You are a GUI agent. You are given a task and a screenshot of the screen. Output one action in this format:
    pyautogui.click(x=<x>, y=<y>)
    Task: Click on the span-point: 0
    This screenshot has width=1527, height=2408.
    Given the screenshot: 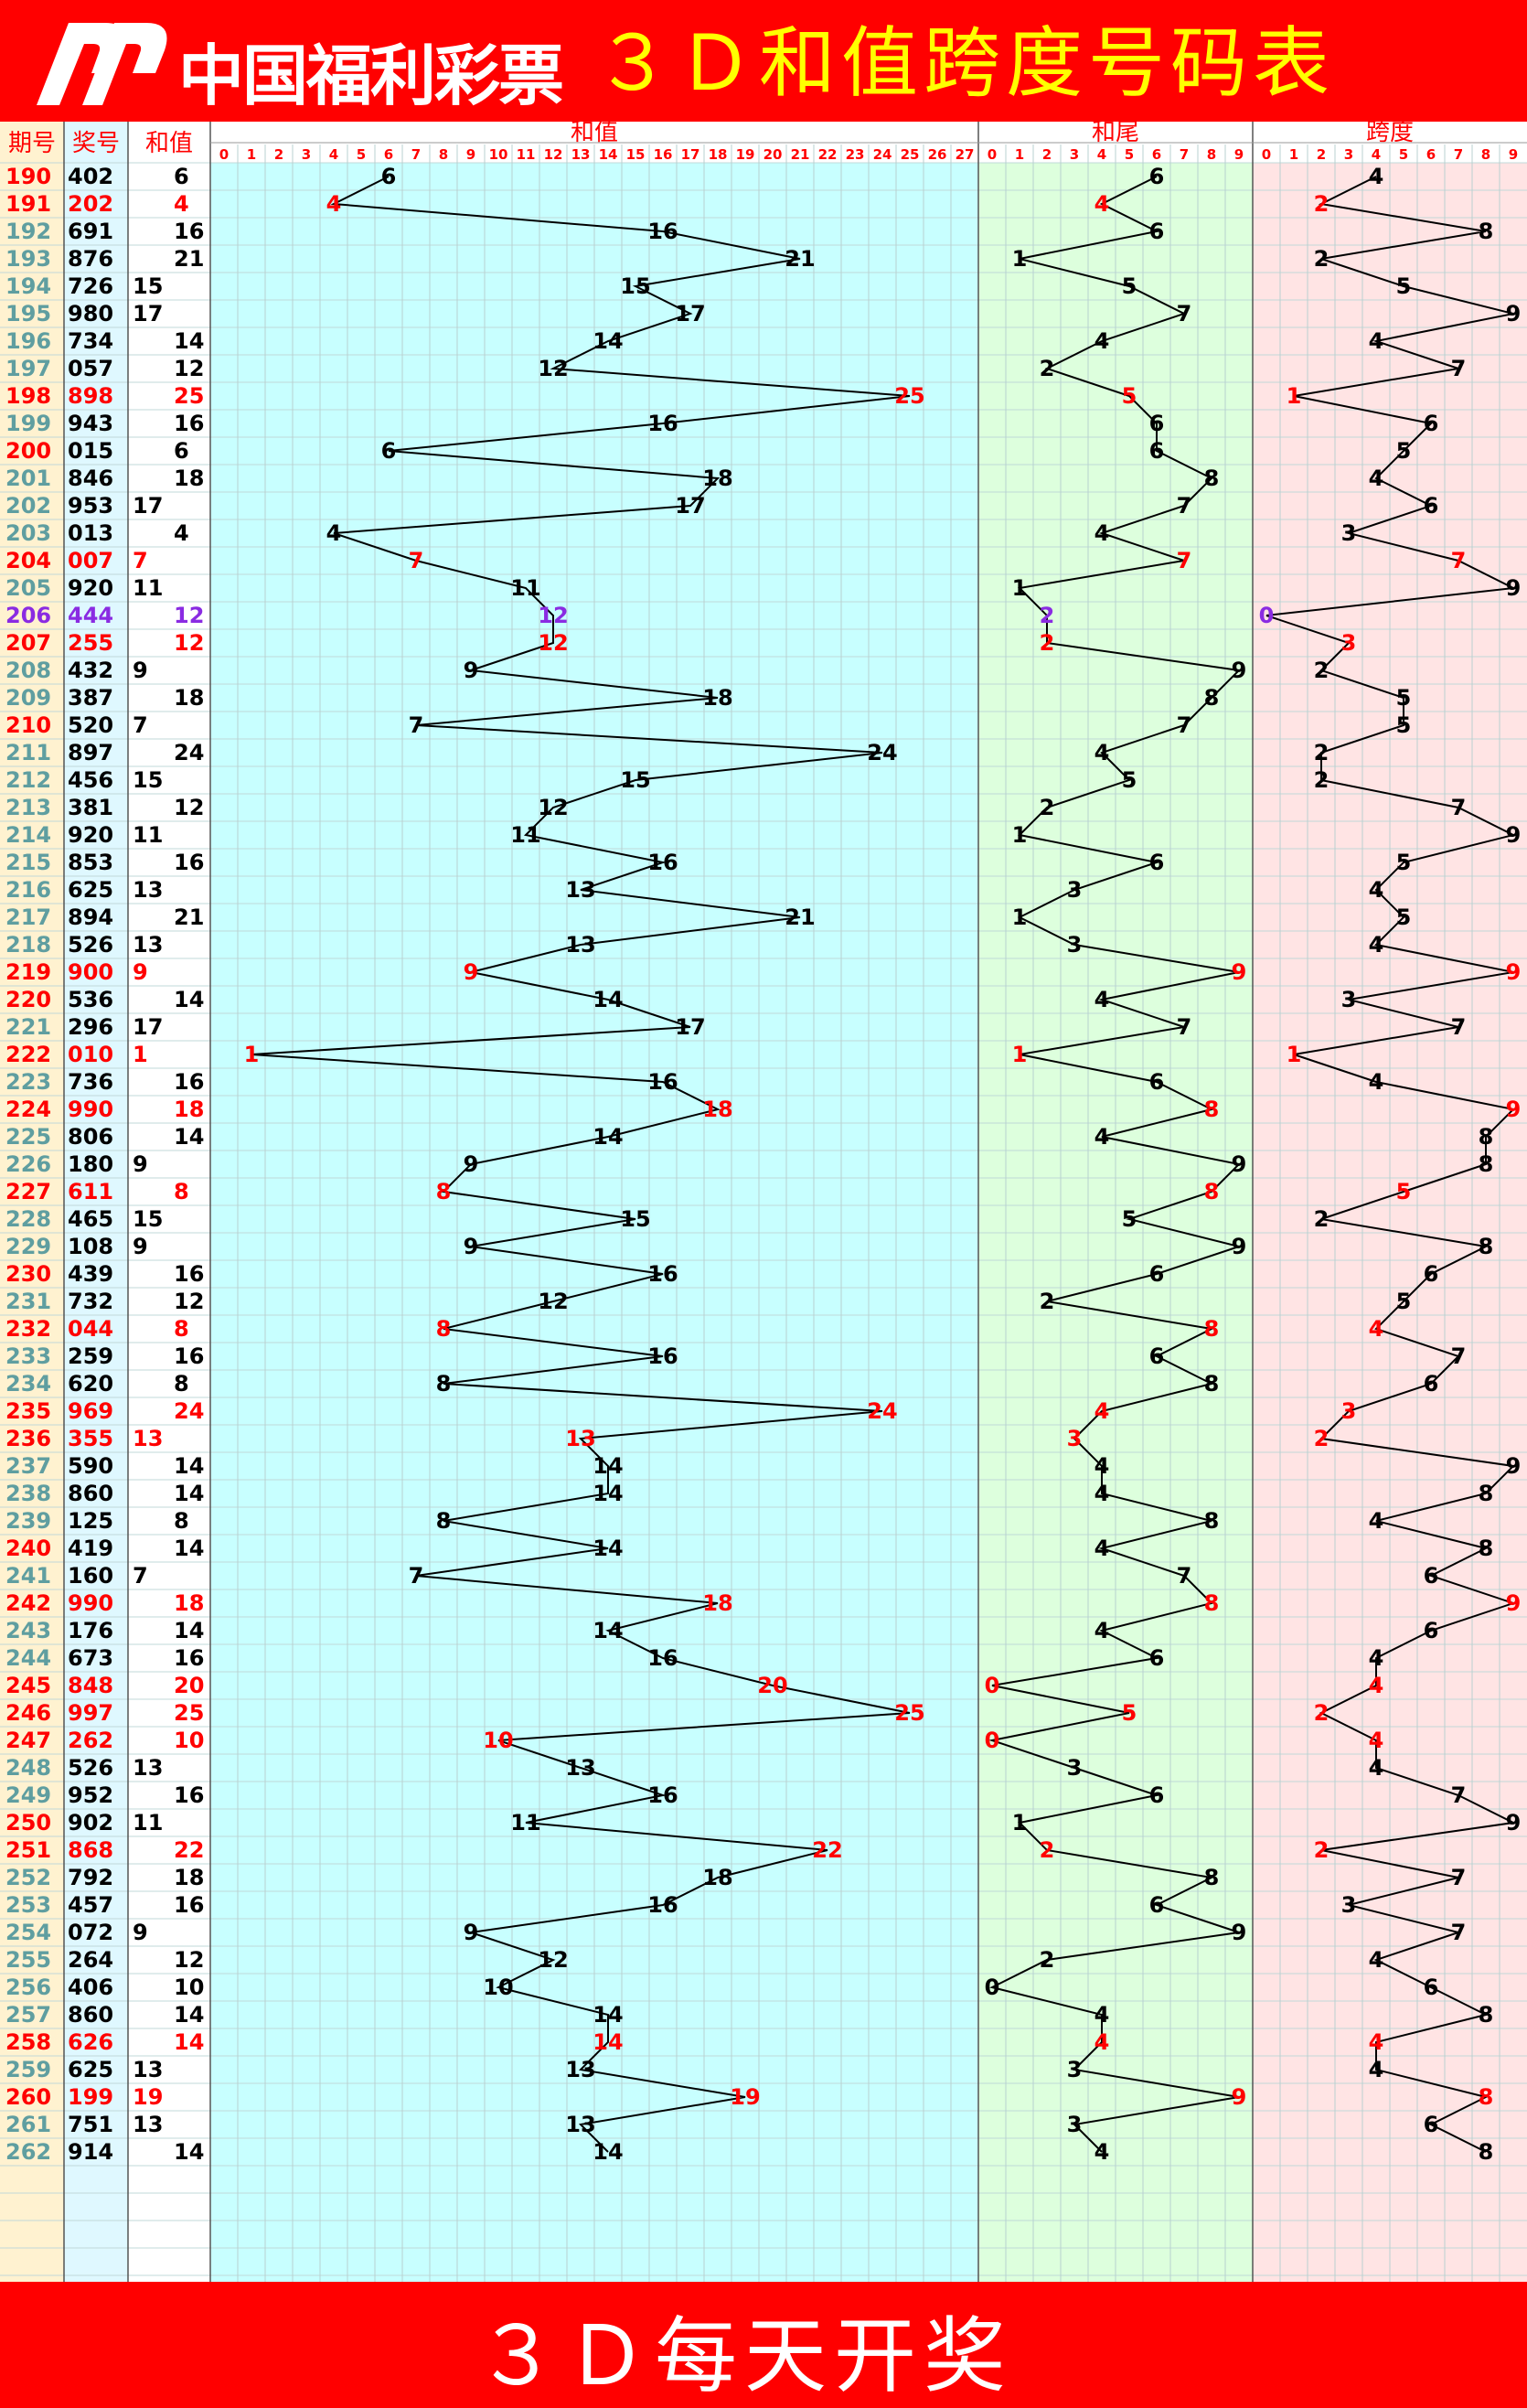 What is the action you would take?
    pyautogui.click(x=1267, y=615)
    